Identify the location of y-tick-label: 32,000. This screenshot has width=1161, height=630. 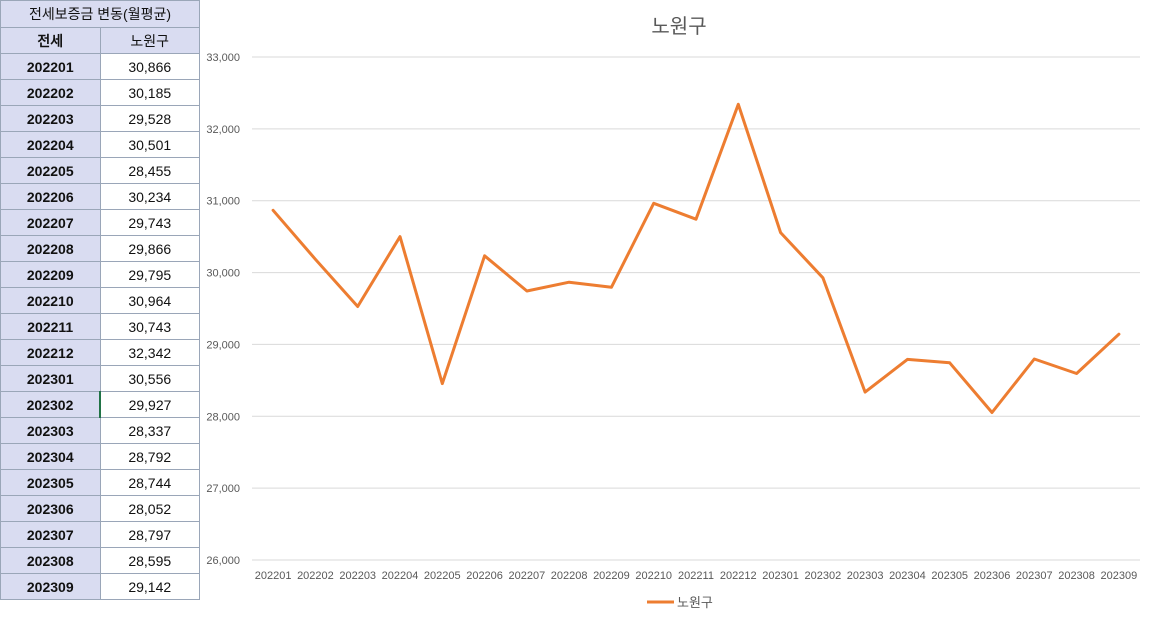
(223, 130).